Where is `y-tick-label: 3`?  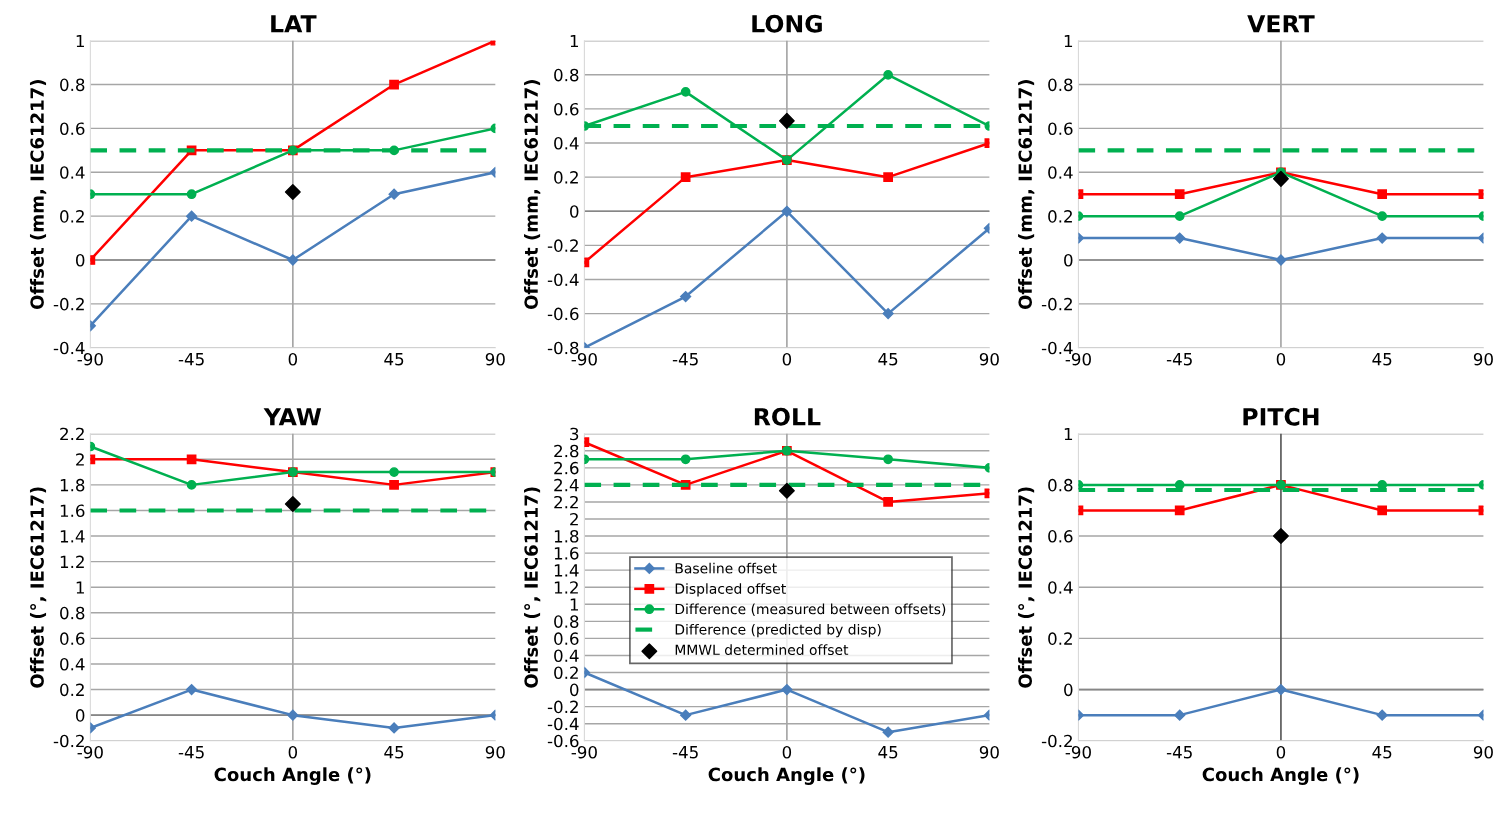 y-tick-label: 3 is located at coordinates (574, 434).